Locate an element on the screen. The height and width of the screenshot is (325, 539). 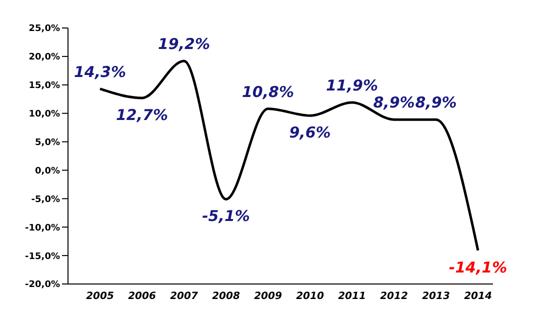
y-tick-label: 10,0% is located at coordinates (44, 115).